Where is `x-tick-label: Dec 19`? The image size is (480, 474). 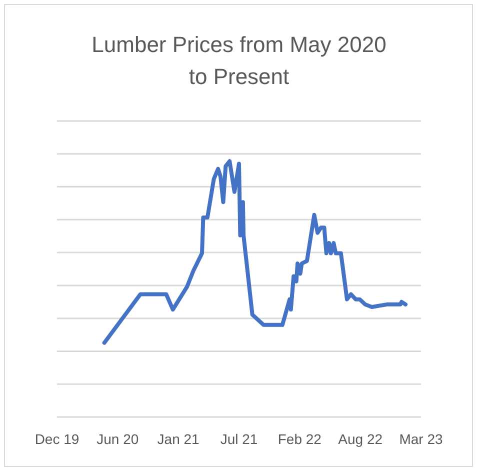 x-tick-label: Dec 19 is located at coordinates (57, 439).